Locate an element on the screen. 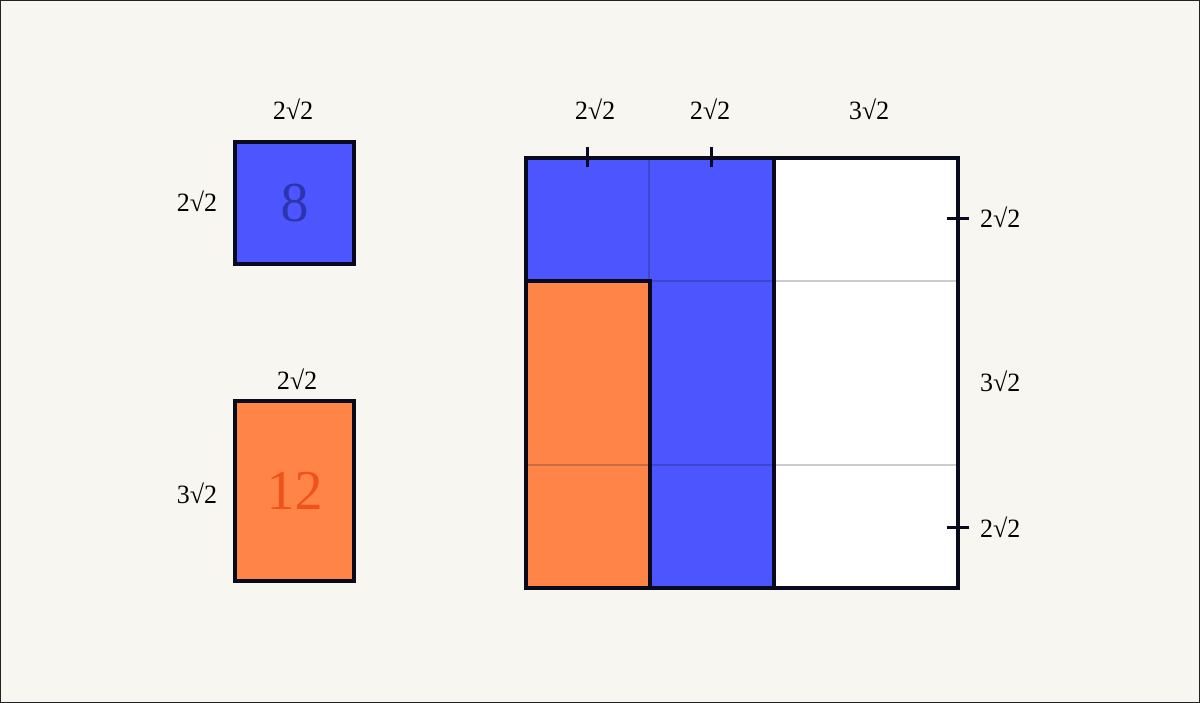 The image size is (1200, 703). orange-rect-area: 12 is located at coordinates (294, 491).